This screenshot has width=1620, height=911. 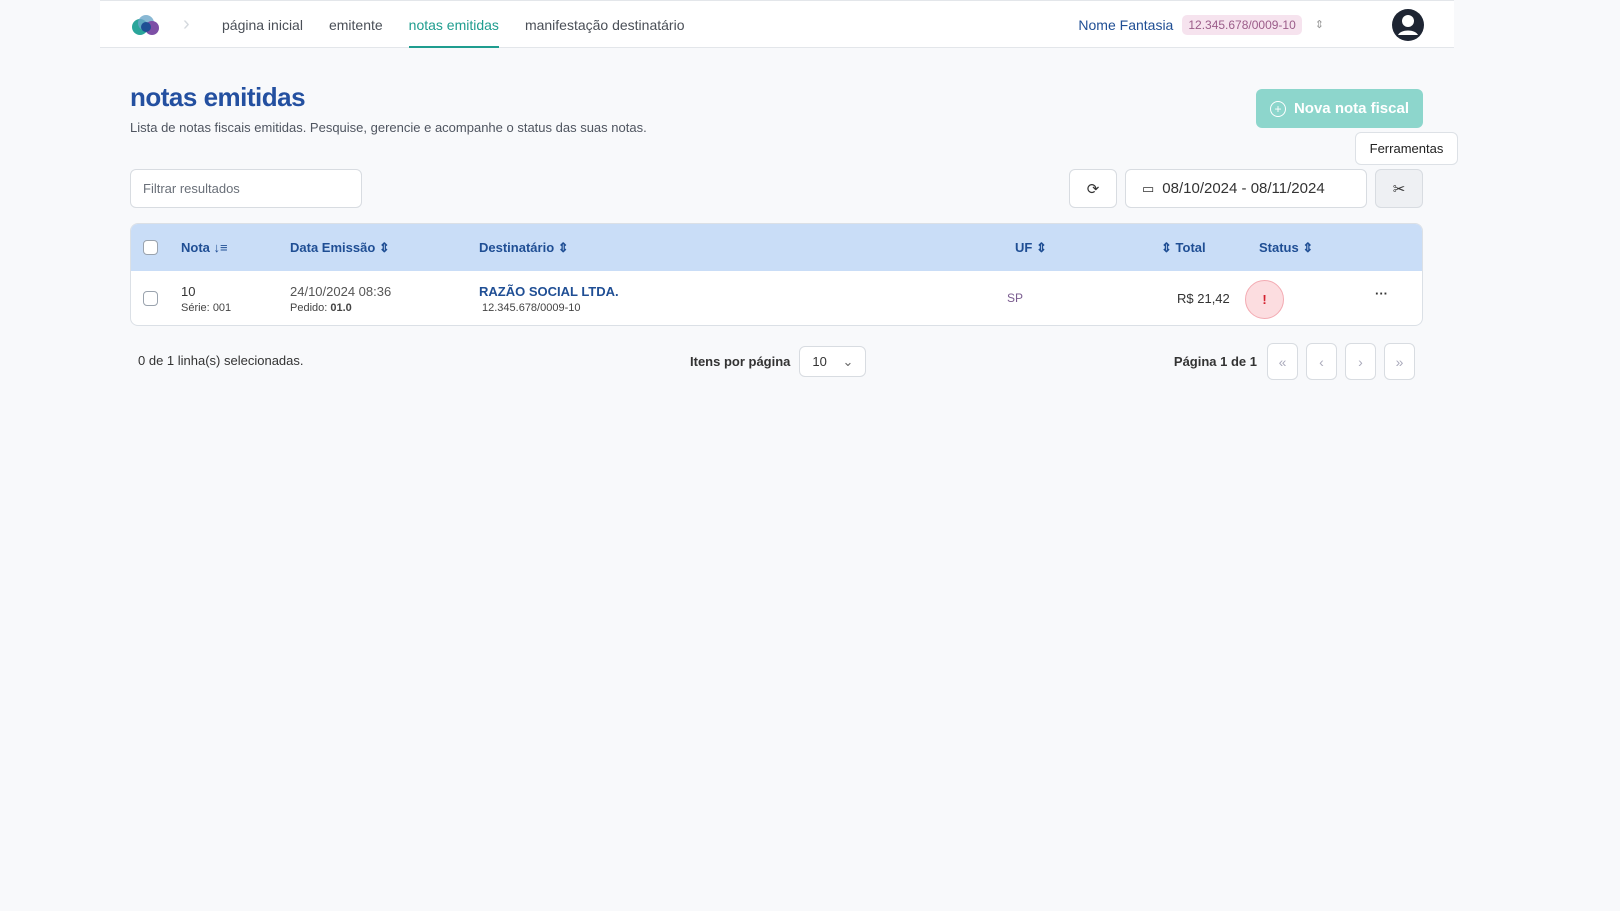 I want to click on org-name: Nome Fantasia, so click(x=1126, y=24).